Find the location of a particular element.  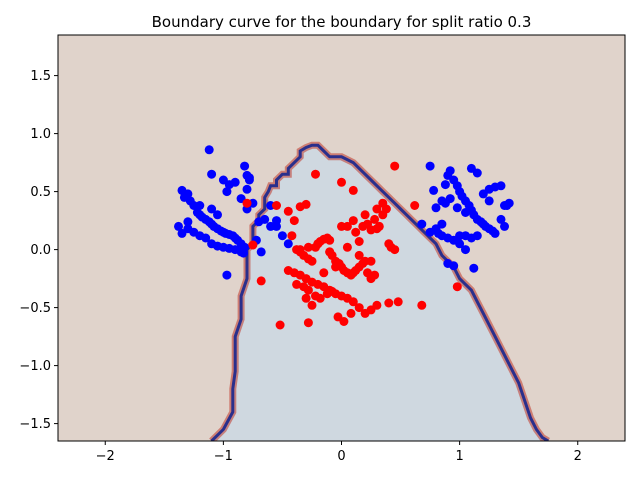

red-class-points is located at coordinates (352, 245).